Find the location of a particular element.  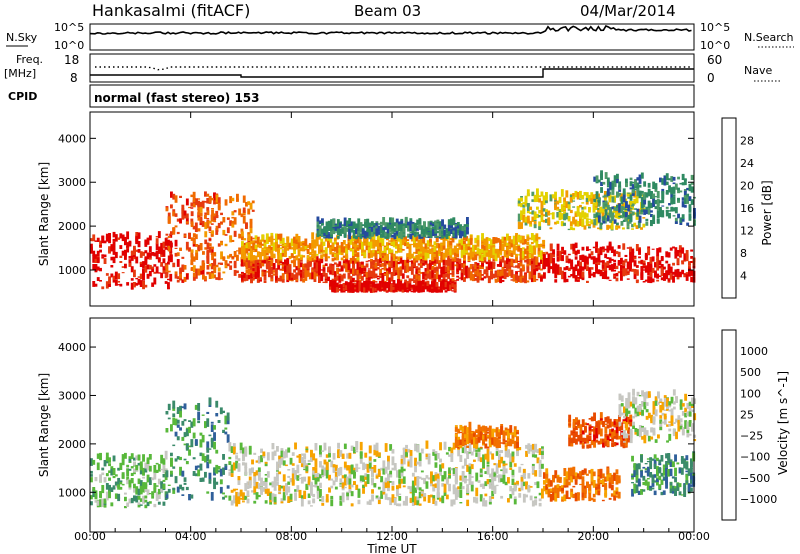

nsky-trace is located at coordinates (390, 30).